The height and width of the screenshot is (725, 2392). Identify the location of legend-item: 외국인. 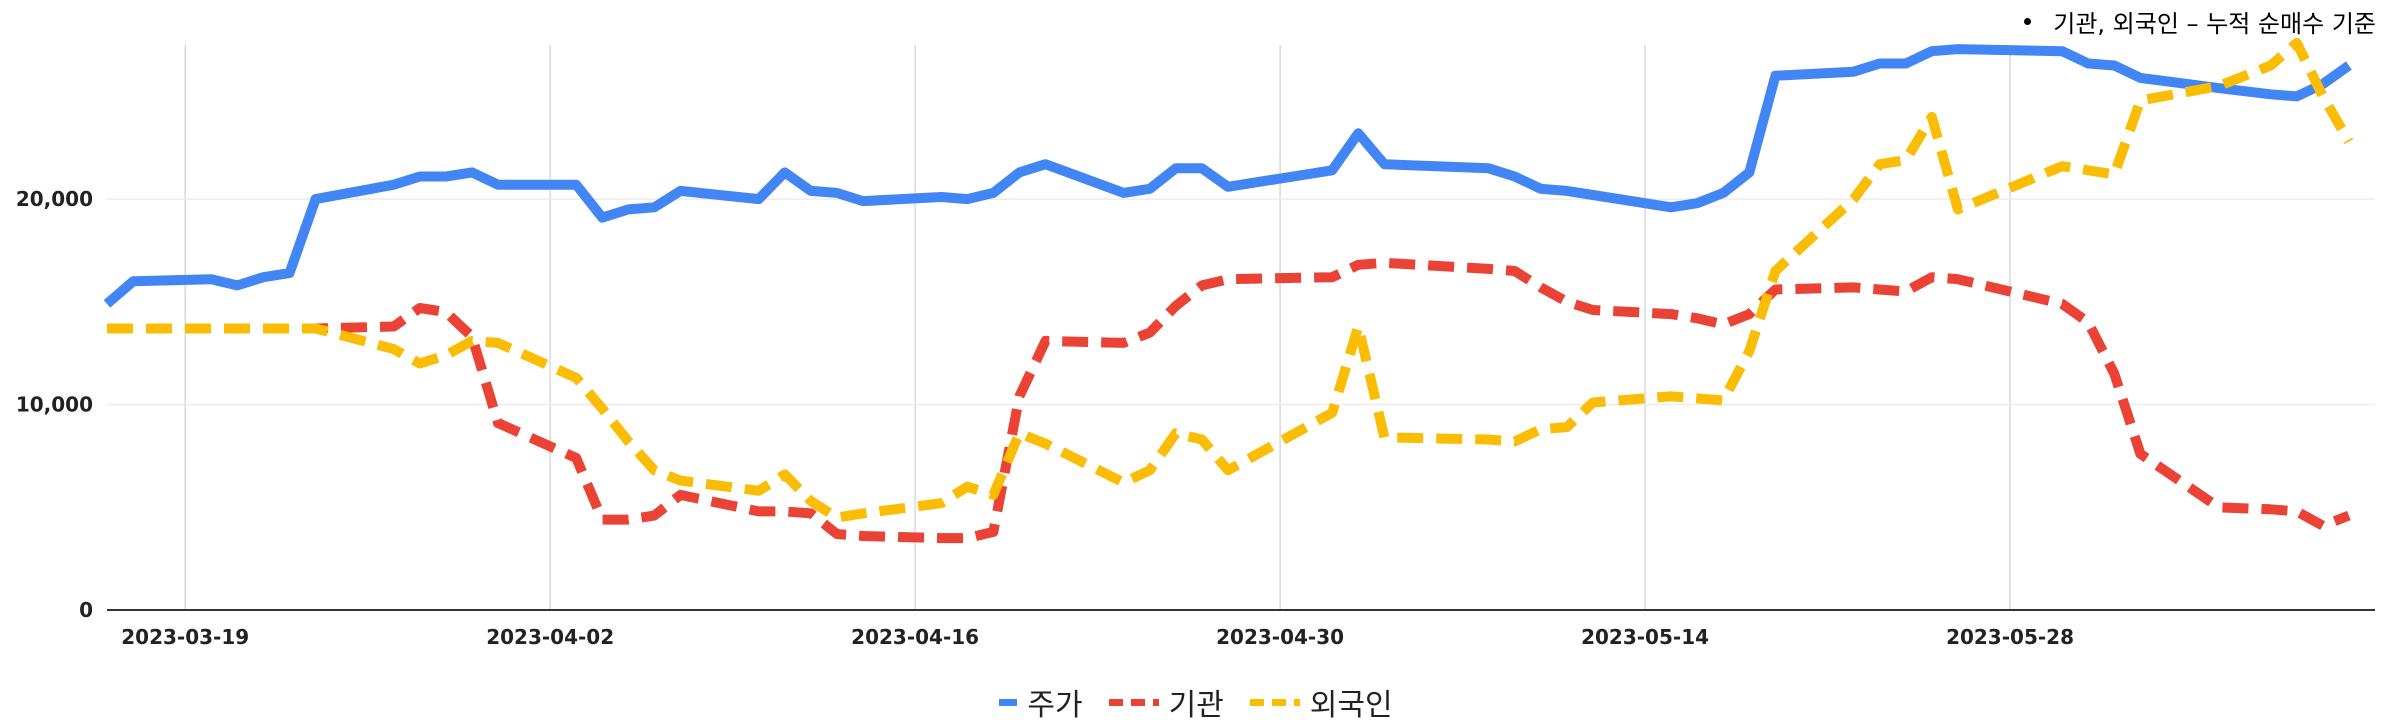
(1321, 702).